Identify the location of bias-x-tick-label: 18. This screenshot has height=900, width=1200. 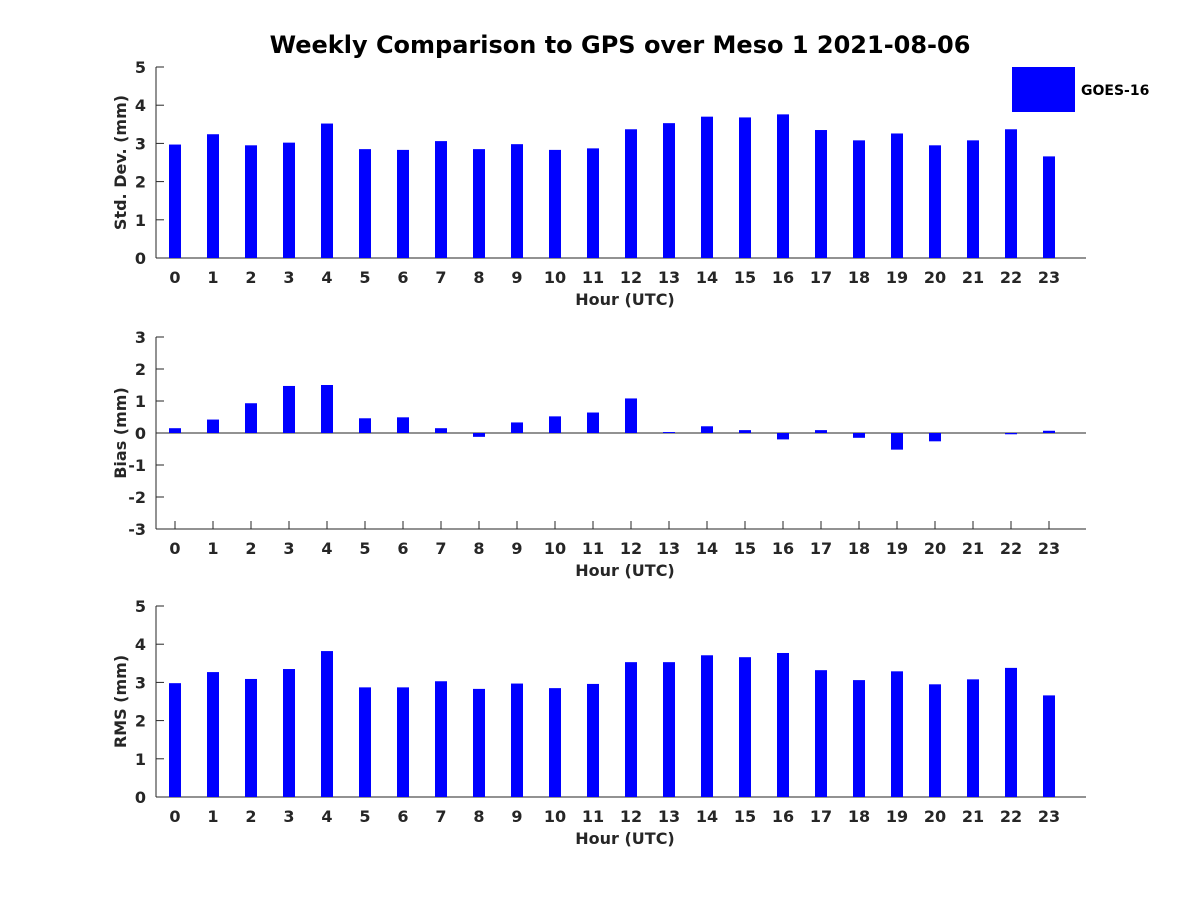
(859, 548).